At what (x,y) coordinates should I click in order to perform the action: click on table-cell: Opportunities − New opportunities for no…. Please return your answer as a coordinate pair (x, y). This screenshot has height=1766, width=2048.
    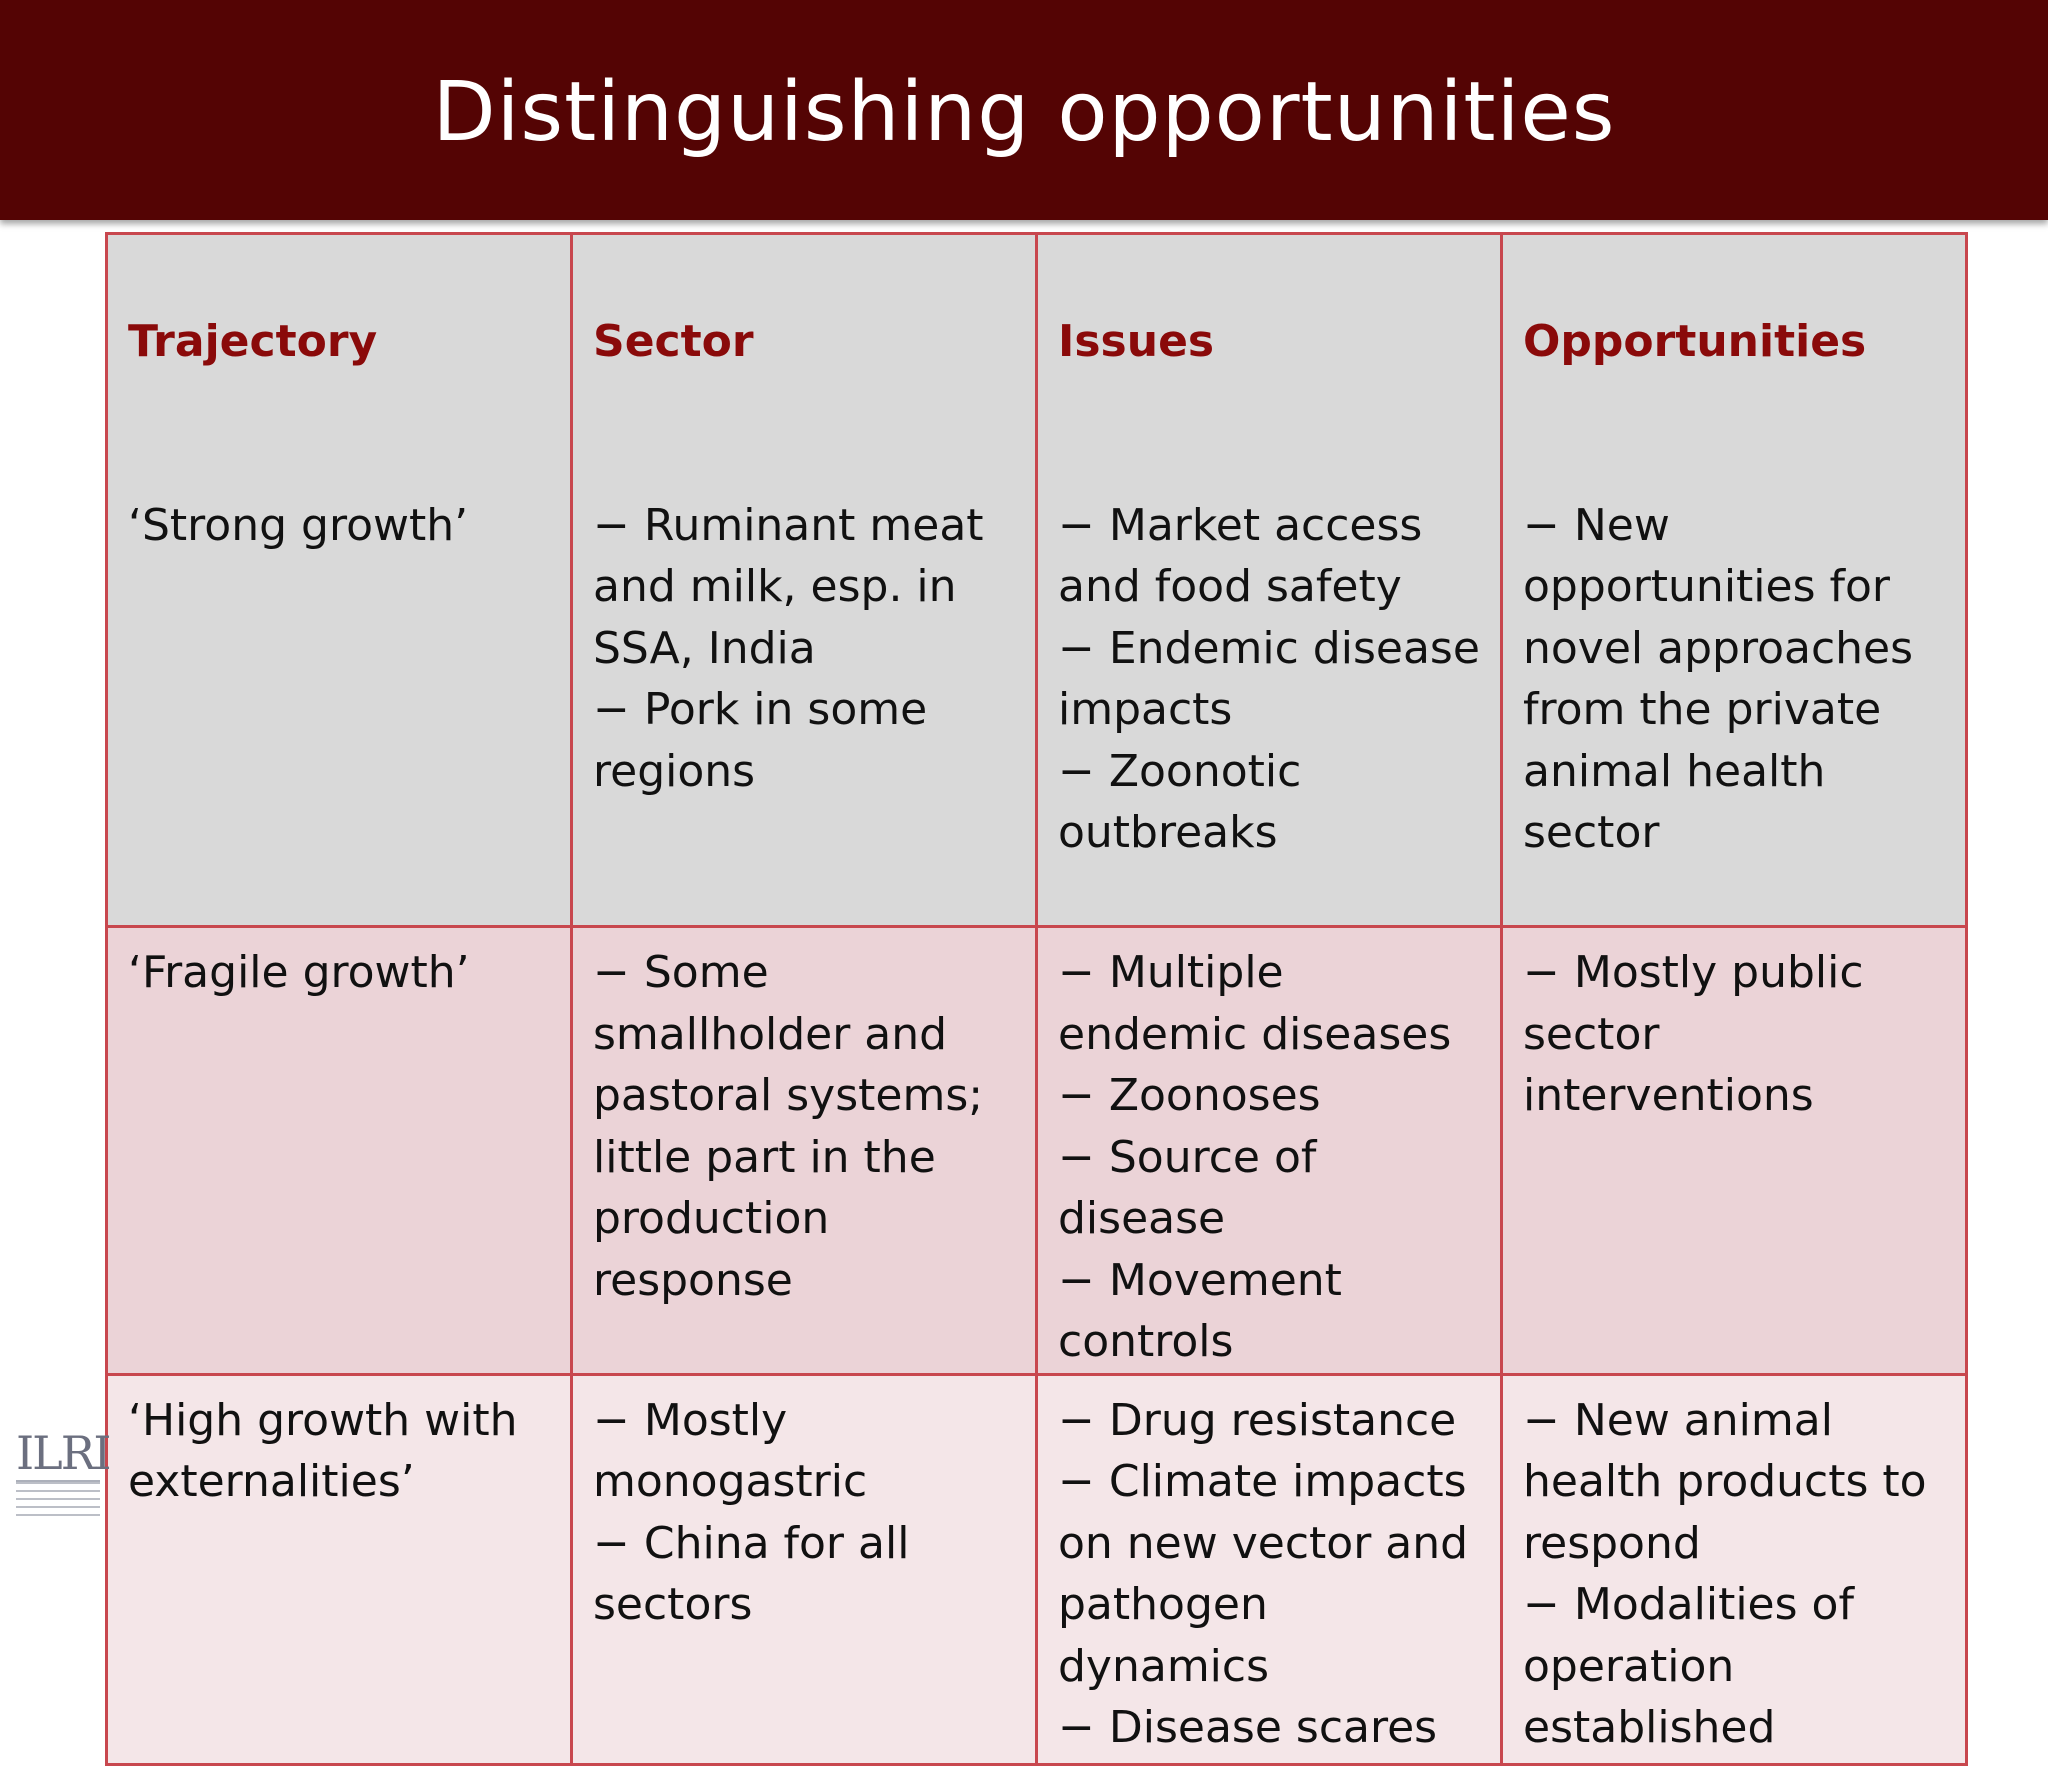
    Looking at the image, I should click on (1734, 580).